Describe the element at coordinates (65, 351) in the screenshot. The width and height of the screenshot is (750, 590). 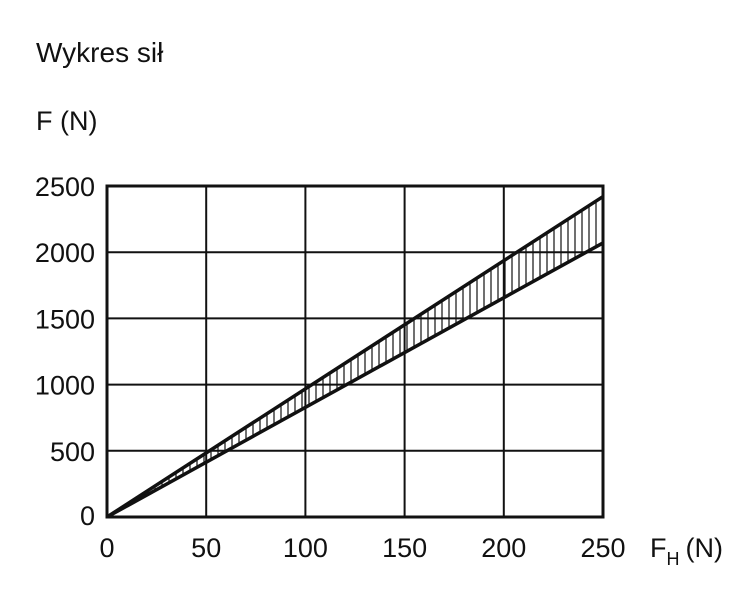
I see `y-tick-labels: 0 500 1000 1500 2000 2500` at that location.